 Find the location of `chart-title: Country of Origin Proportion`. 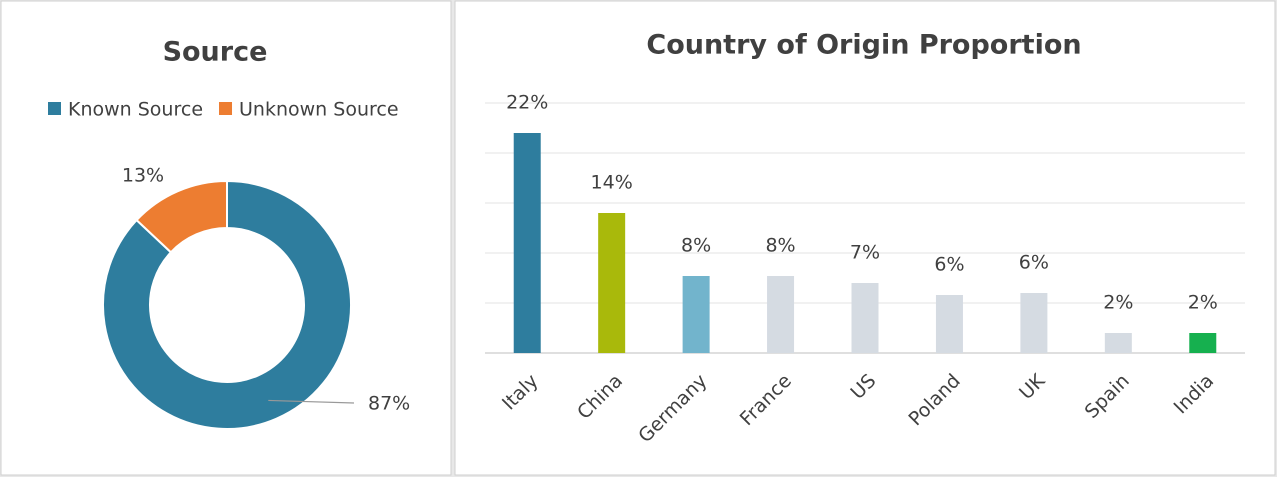

chart-title: Country of Origin Proportion is located at coordinates (863, 45).